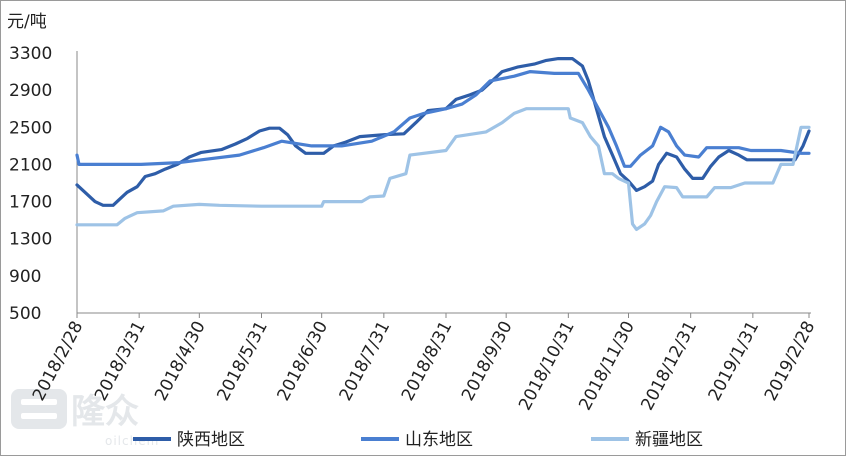  Describe the element at coordinates (30, 54) in the screenshot. I see `y-tick-label: 3300` at that location.